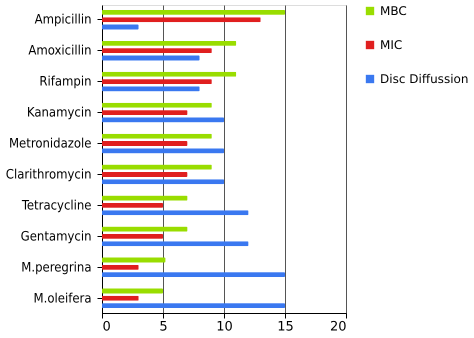 The height and width of the screenshot is (338, 474). What do you see at coordinates (391, 45) in the screenshot?
I see `legend-label: MIC` at bounding box center [391, 45].